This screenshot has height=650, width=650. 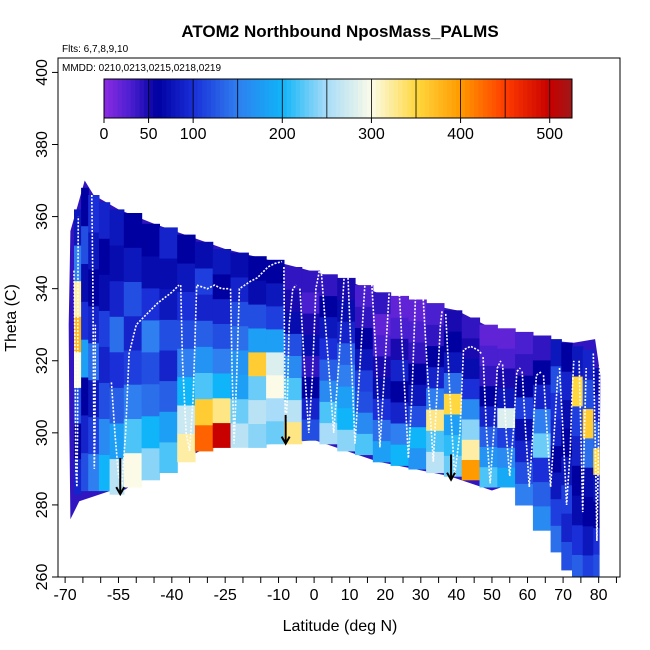 I want to click on x-tick-label: -40, so click(x=171, y=595).